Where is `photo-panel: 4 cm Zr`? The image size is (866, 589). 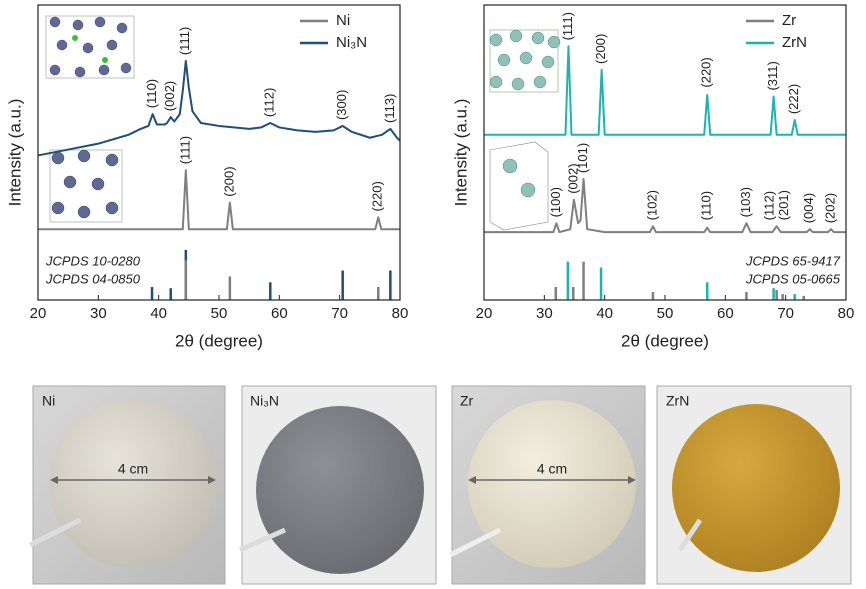
photo-panel: 4 cm Zr is located at coordinates (547, 485).